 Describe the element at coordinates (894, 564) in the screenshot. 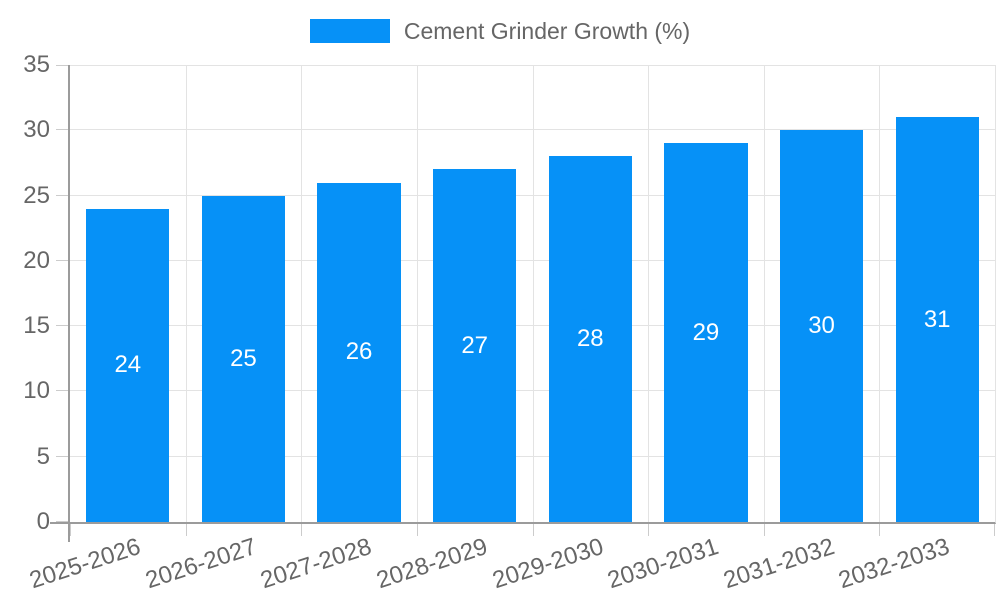

I see `x-tick-label: 2032-2033` at that location.